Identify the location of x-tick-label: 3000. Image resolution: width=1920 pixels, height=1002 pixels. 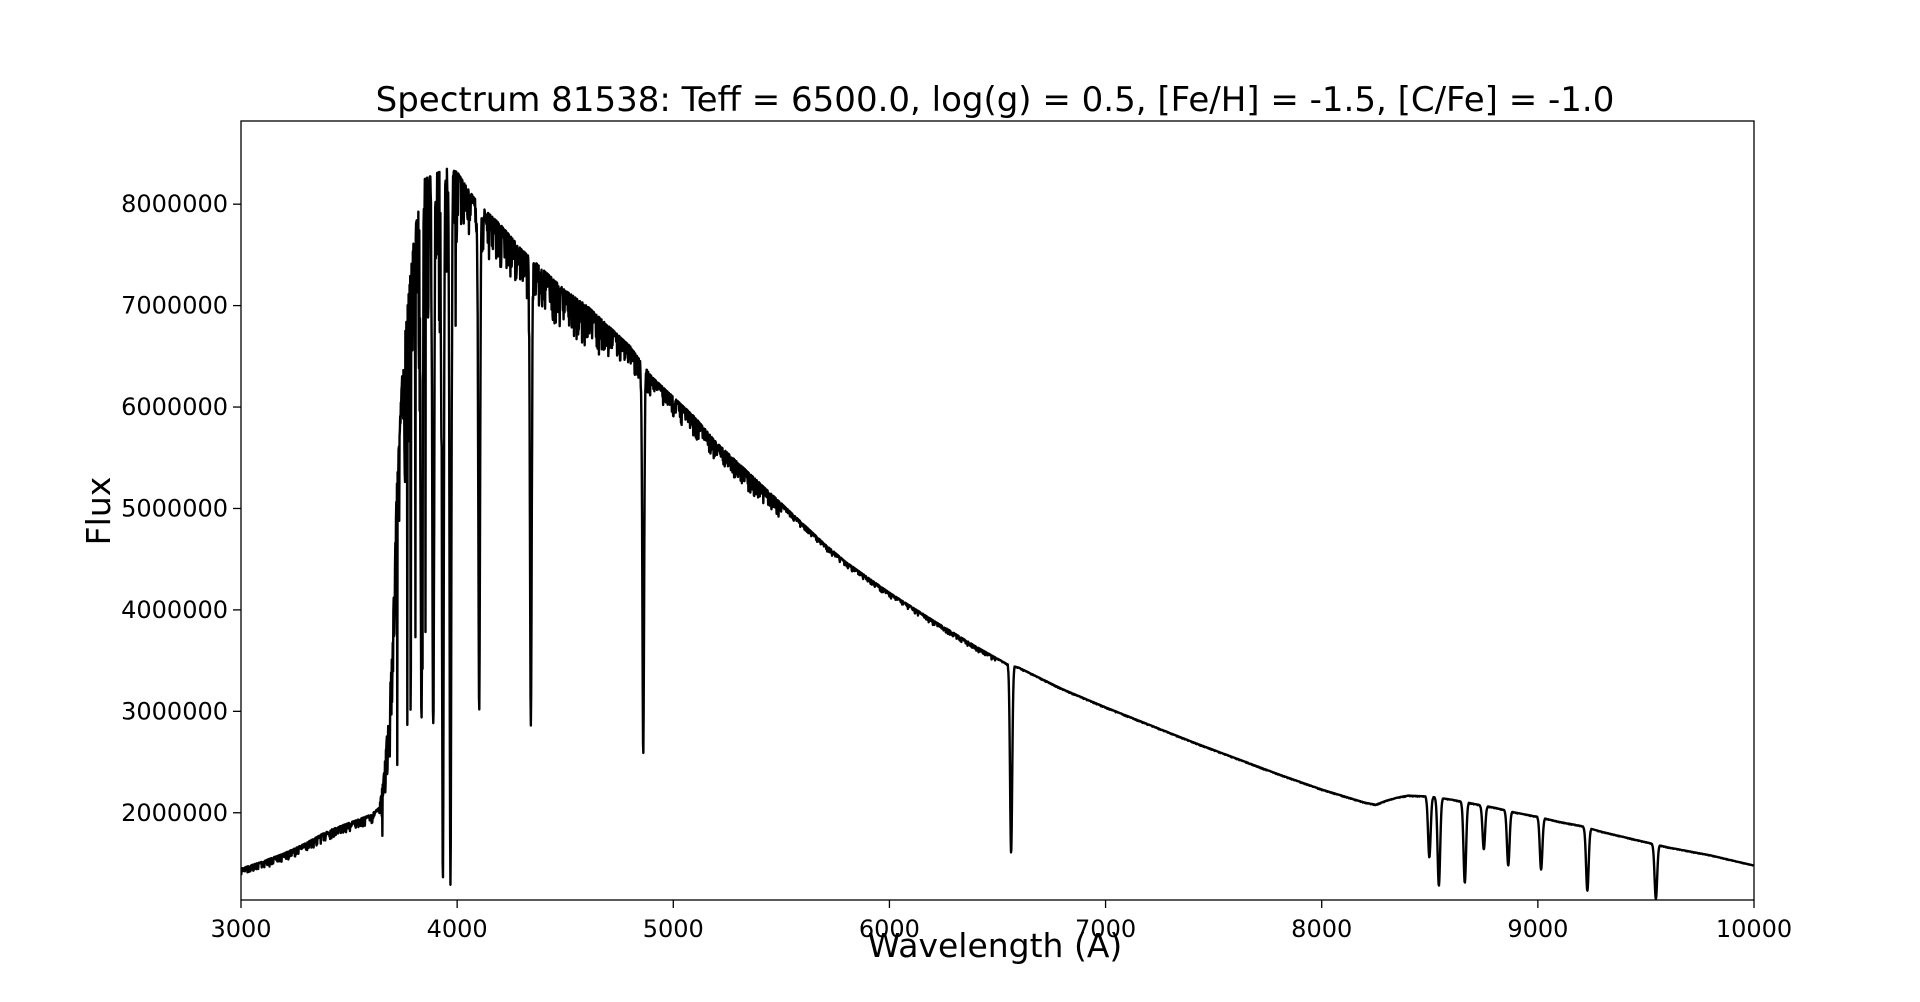
(240, 929).